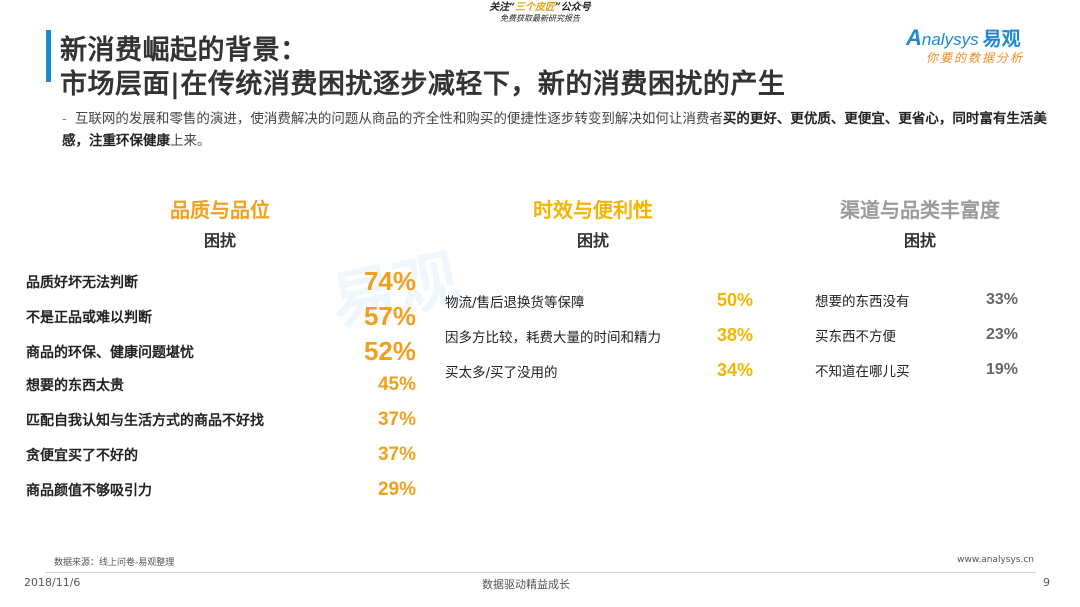  I want to click on item-label: 商品的环保、健康问题堪忧, so click(110, 352).